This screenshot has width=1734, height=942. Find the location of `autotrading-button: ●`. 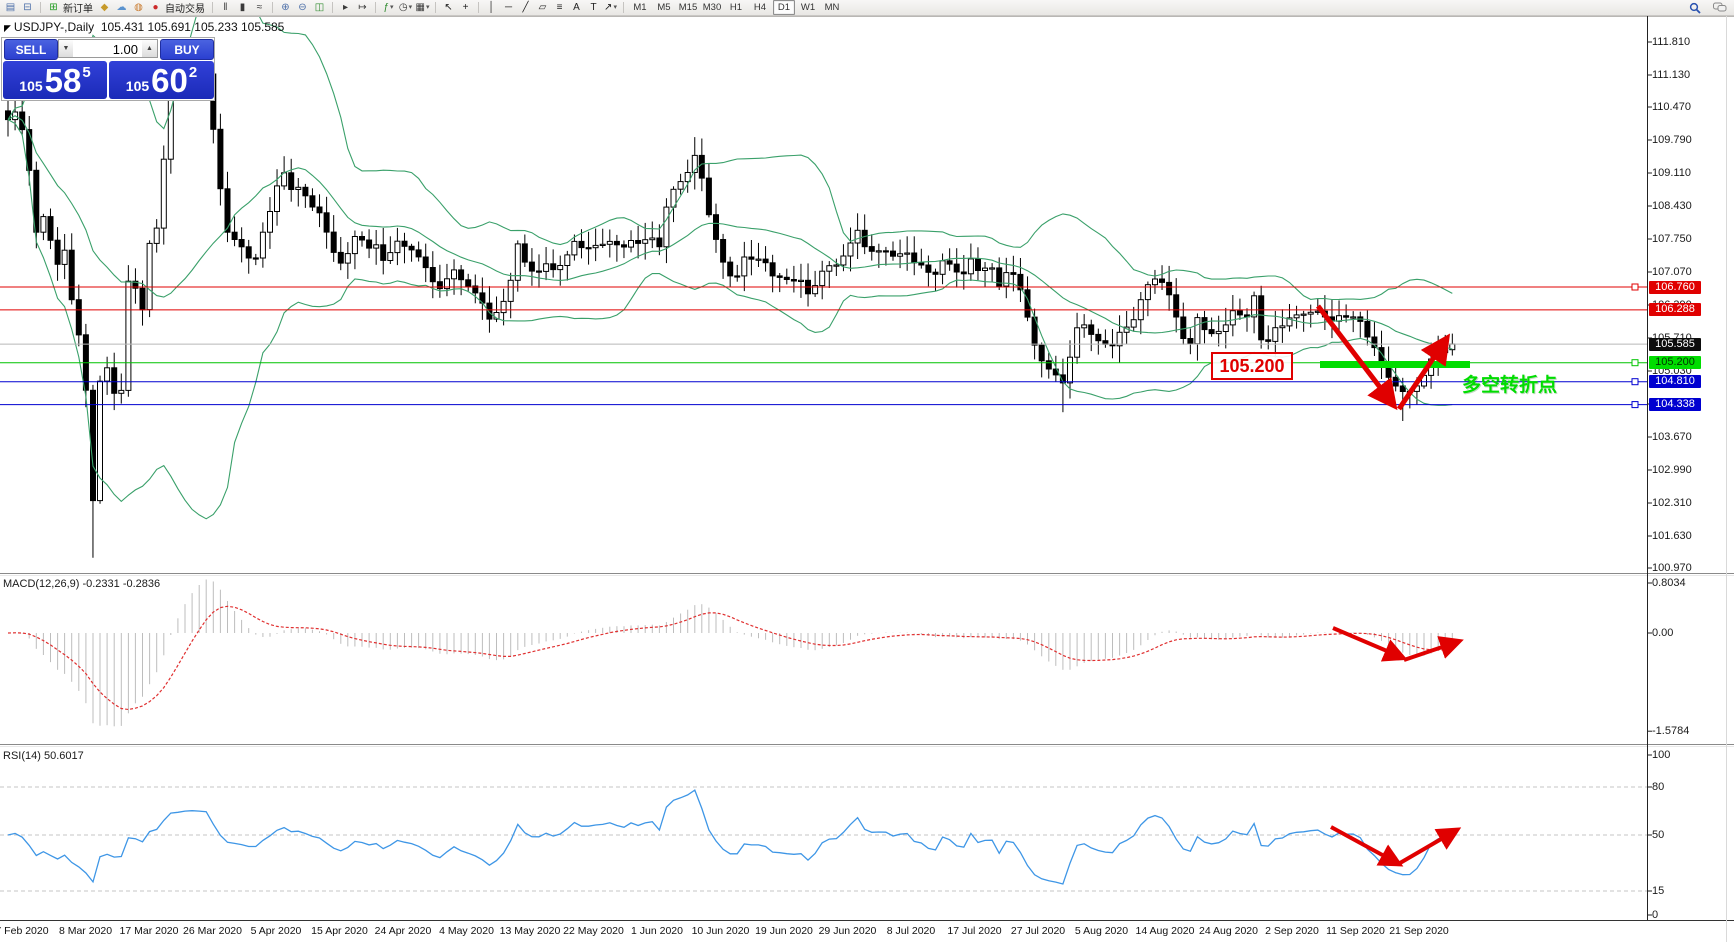

autotrading-button: ● is located at coordinates (155, 7).